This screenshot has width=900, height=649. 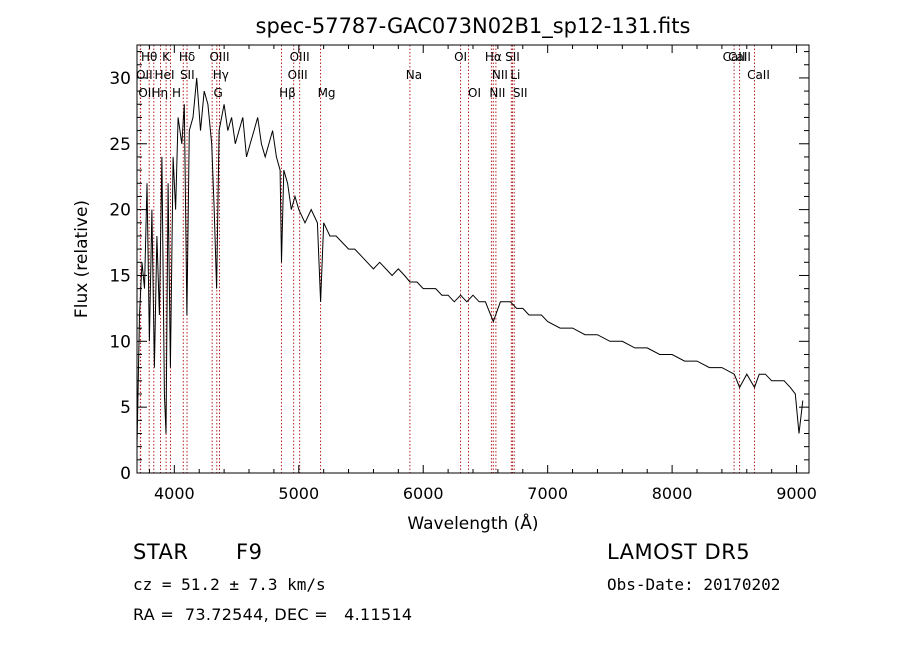 I want to click on chart-title: spec-57787-GAC073N02B1_sp12-131.fits, so click(x=473, y=26).